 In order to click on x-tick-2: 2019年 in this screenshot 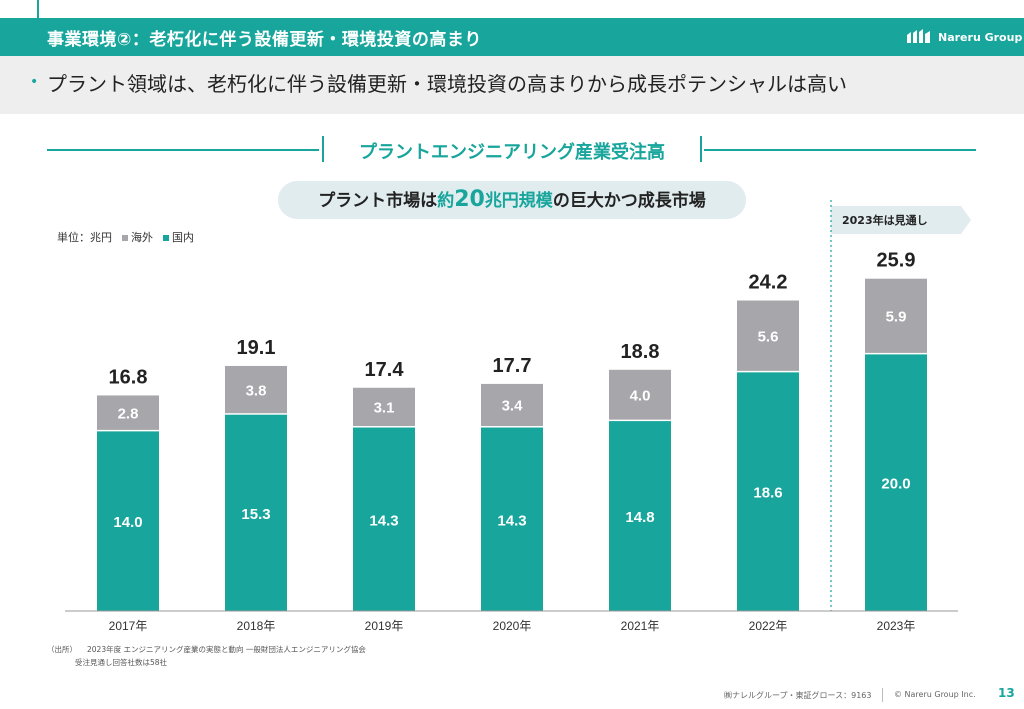, I will do `click(384, 626)`.